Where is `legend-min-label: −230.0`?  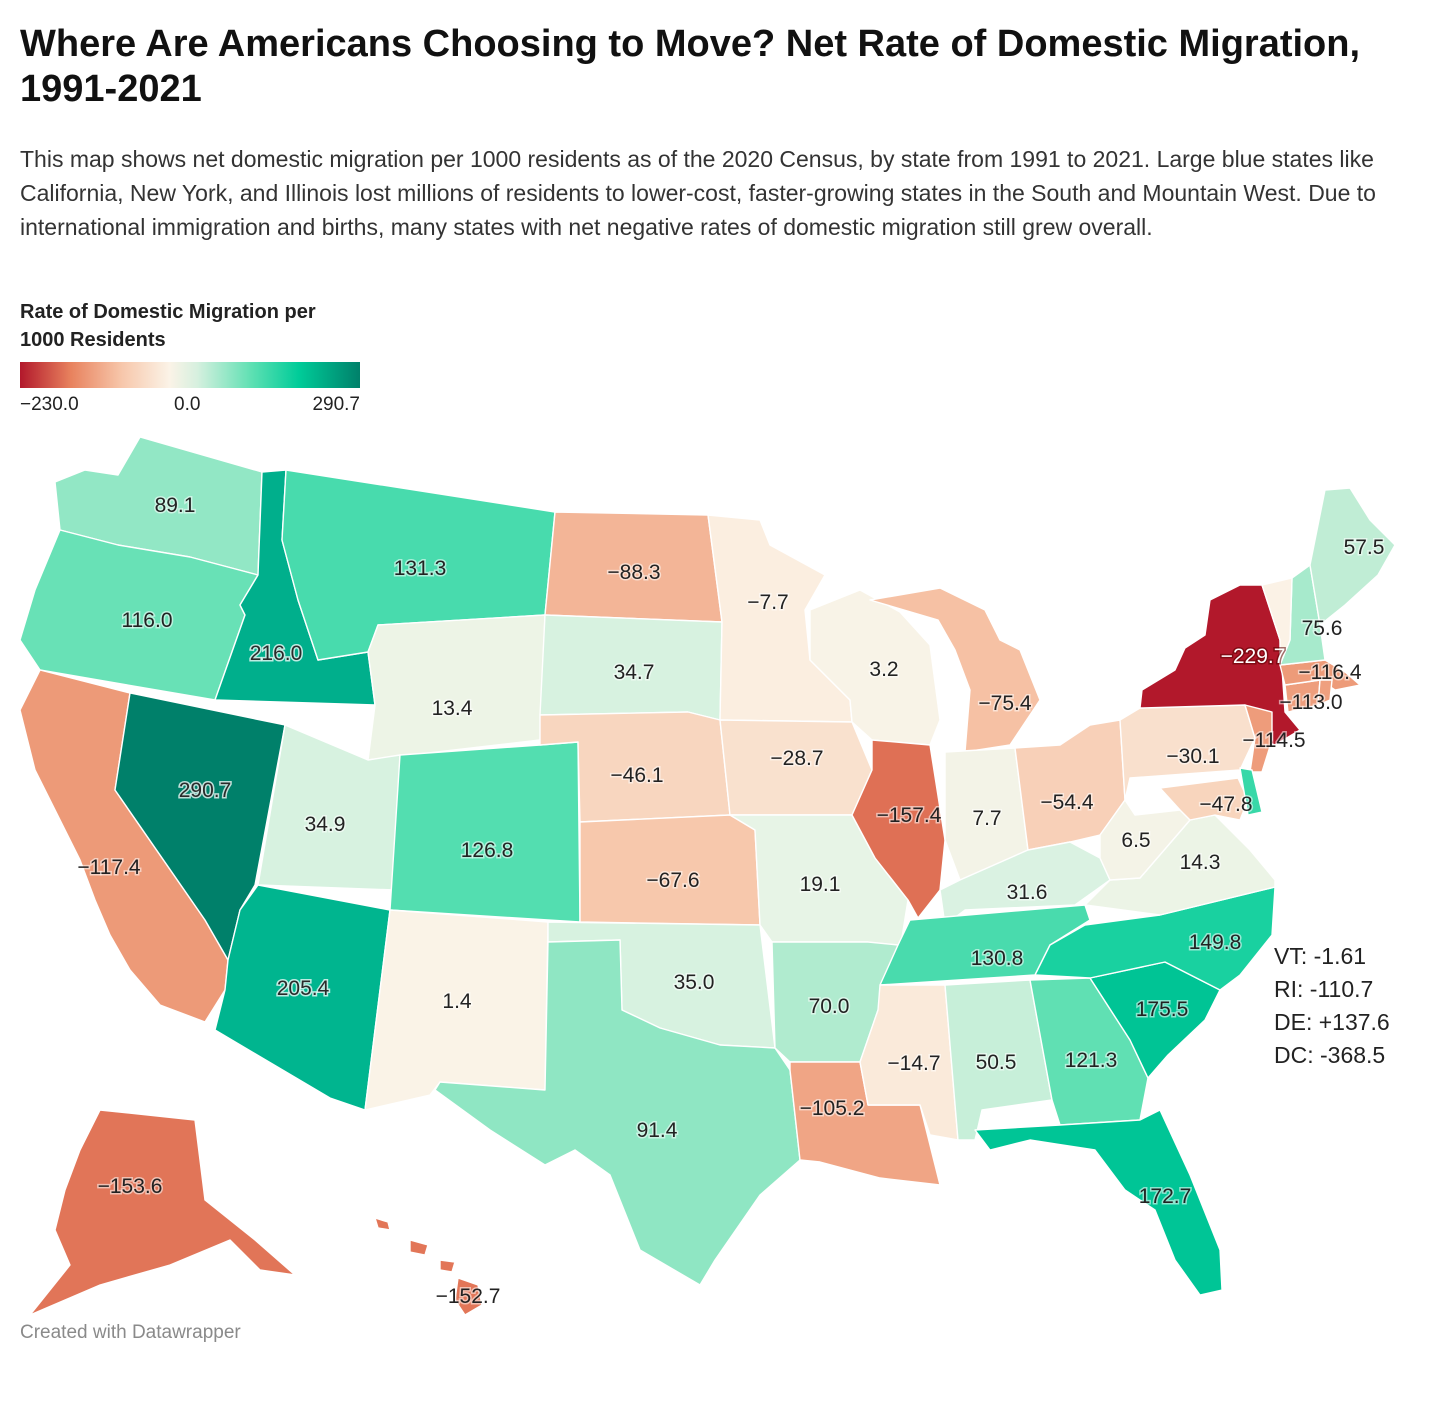
legend-min-label: −230.0 is located at coordinates (49, 404).